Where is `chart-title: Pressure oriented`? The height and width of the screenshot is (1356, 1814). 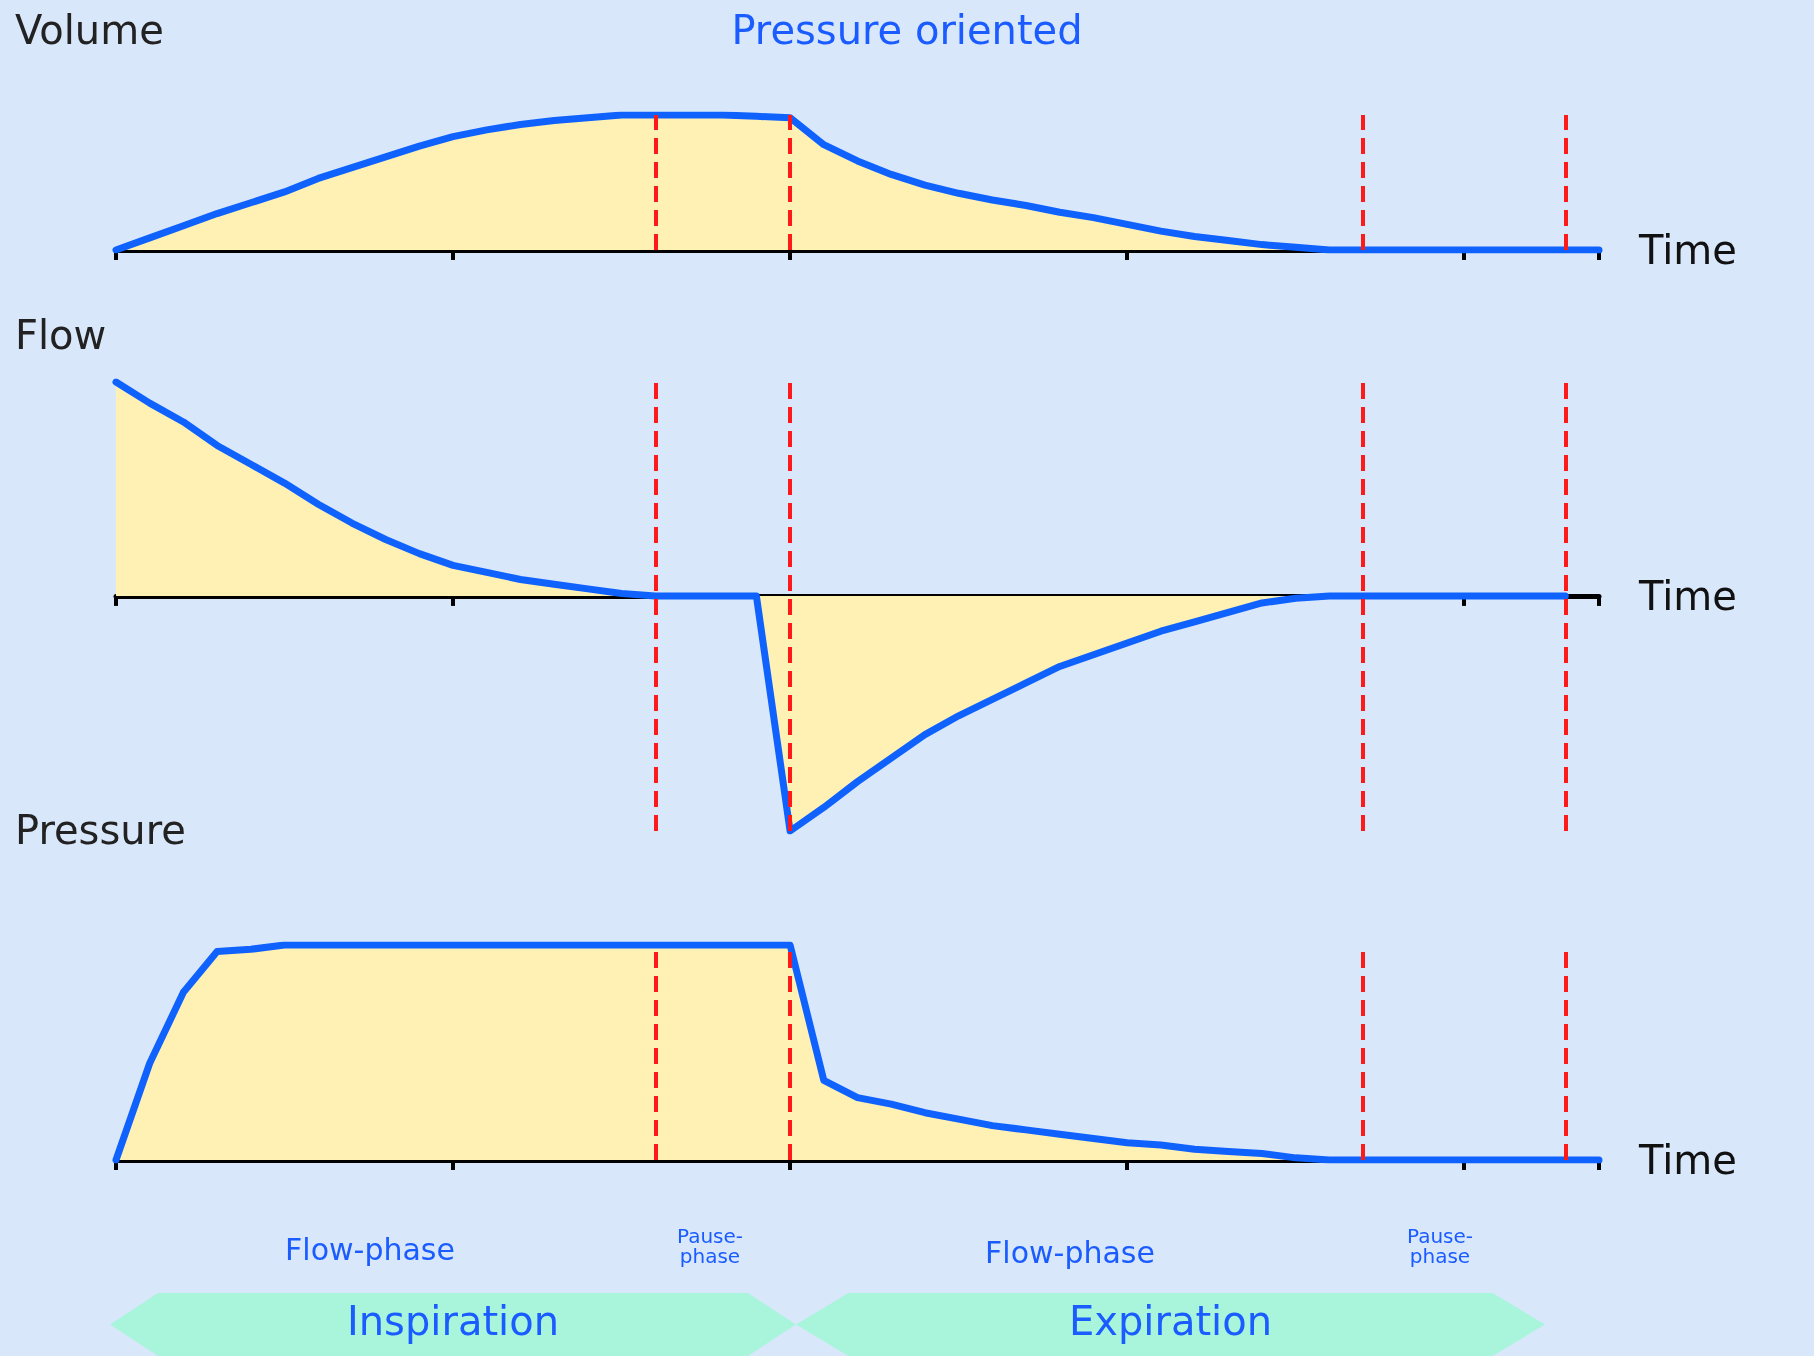
chart-title: Pressure oriented is located at coordinates (907, 30).